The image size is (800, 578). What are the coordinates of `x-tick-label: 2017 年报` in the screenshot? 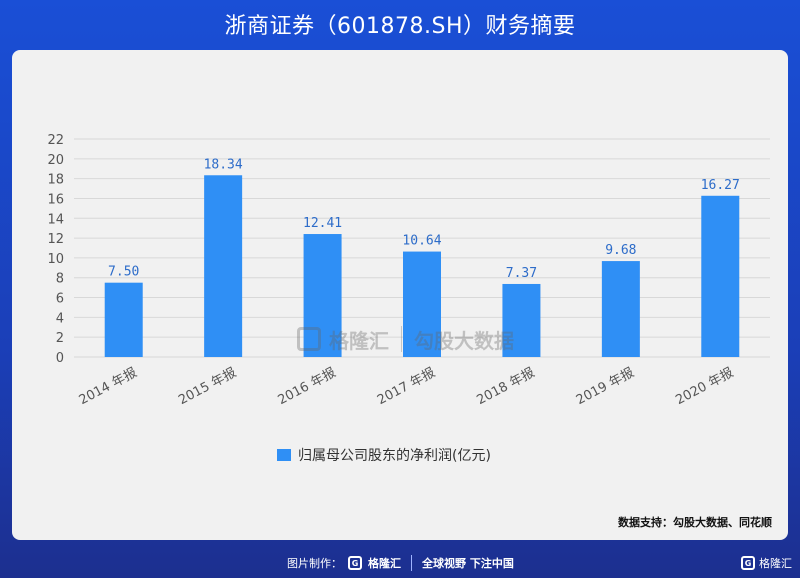 It's located at (406, 386).